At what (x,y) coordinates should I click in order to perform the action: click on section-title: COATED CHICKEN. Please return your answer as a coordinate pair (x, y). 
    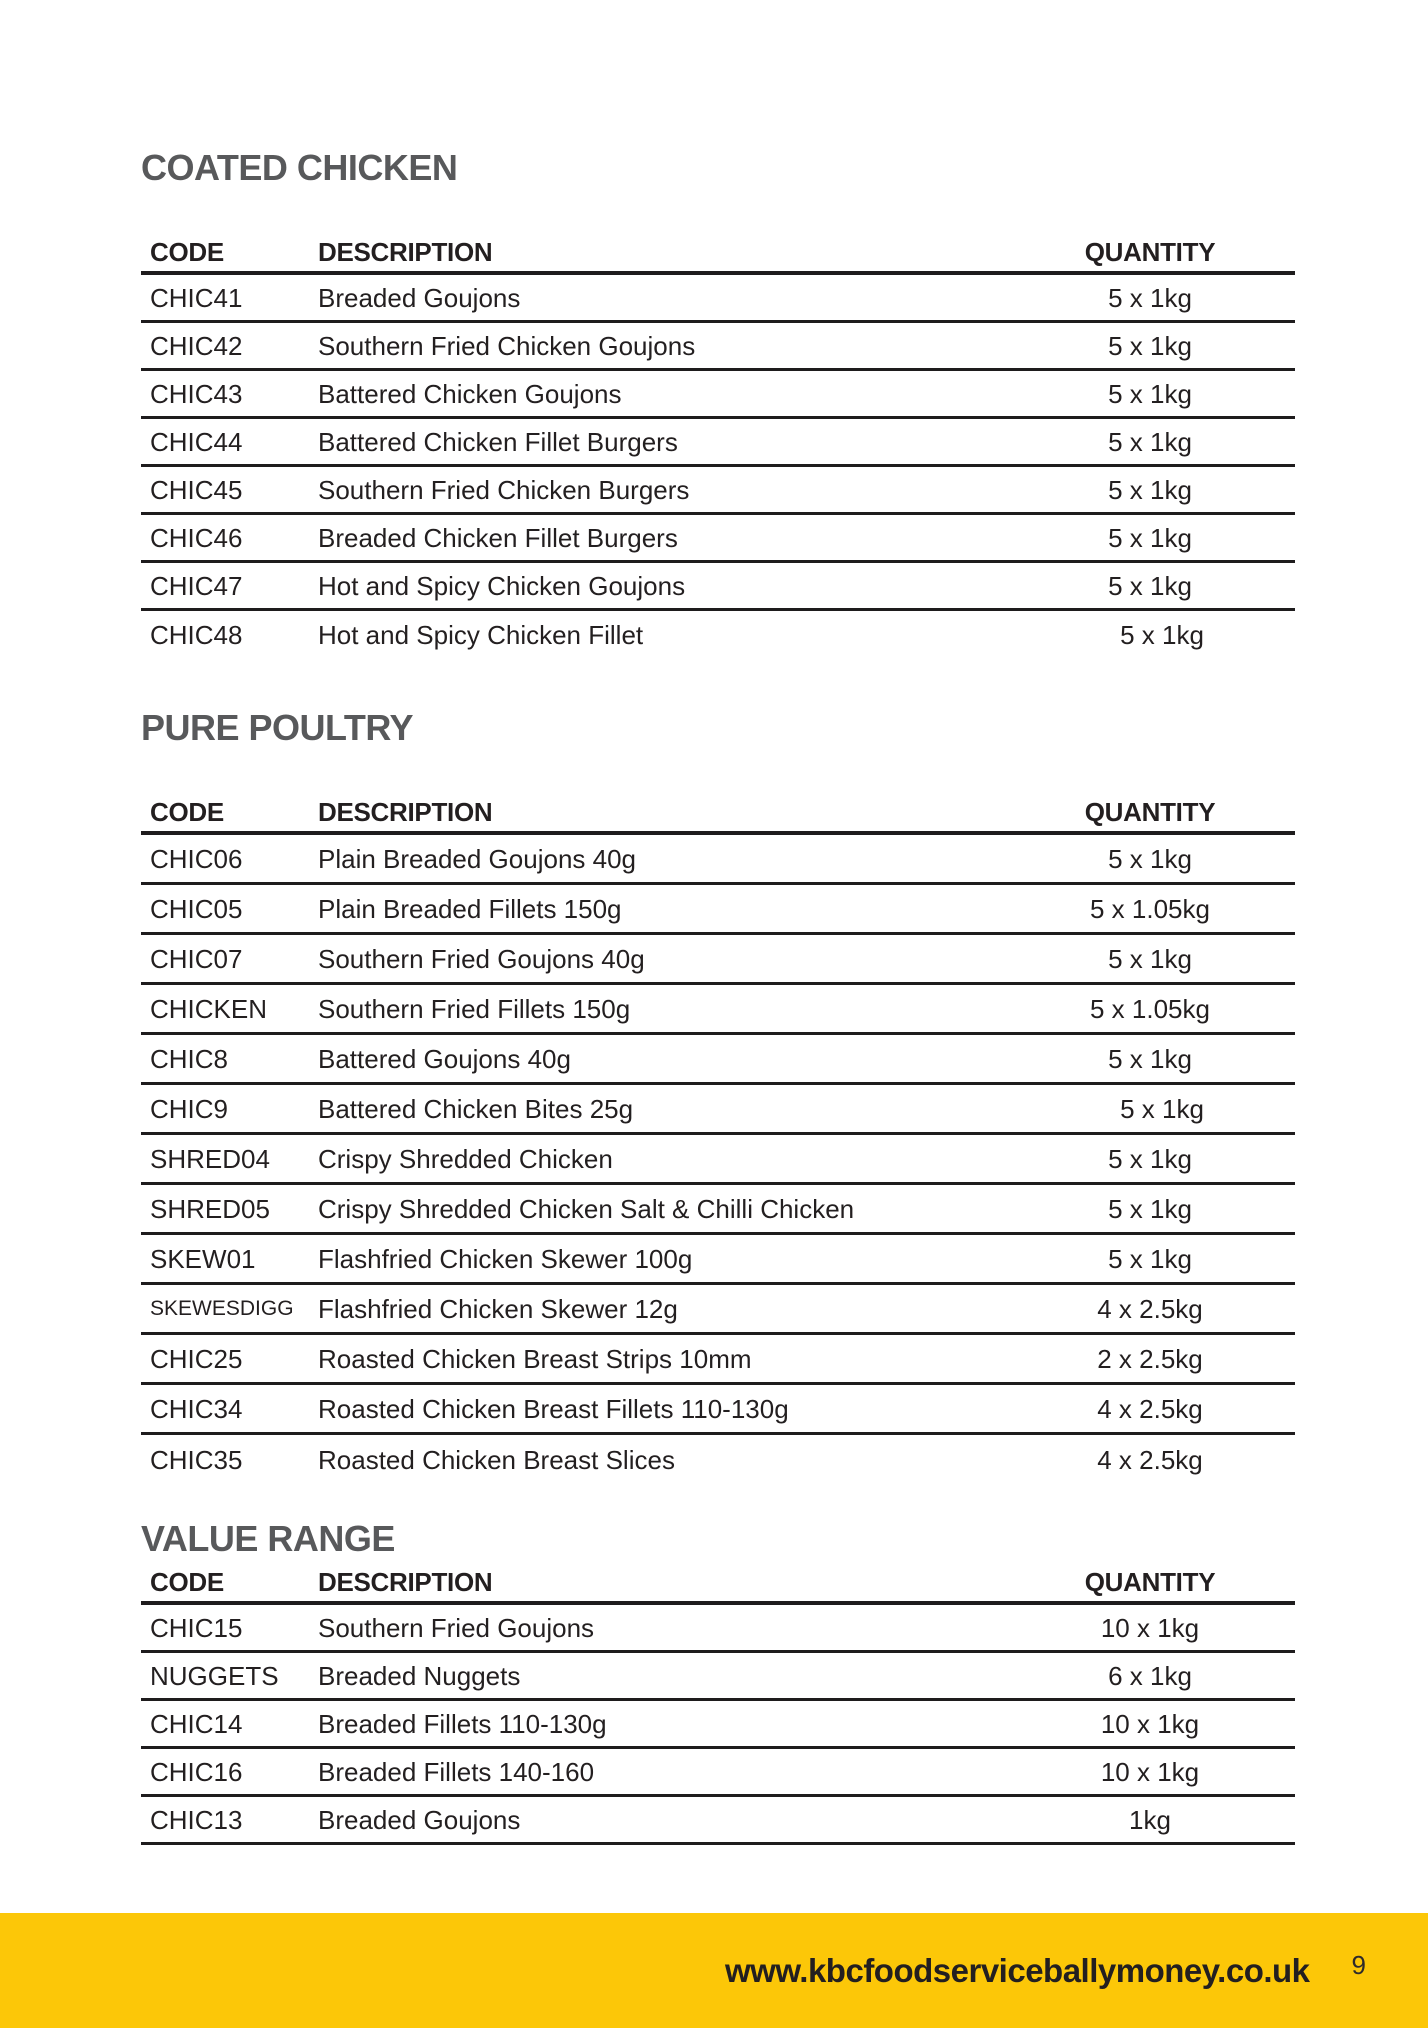
    Looking at the image, I should click on (299, 167).